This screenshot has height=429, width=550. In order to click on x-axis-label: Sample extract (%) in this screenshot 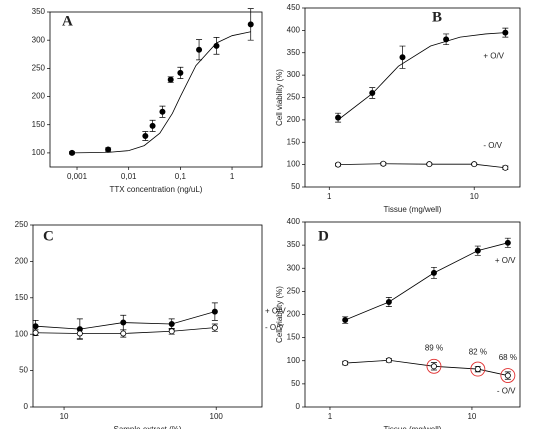, I will do `click(147, 427)`.